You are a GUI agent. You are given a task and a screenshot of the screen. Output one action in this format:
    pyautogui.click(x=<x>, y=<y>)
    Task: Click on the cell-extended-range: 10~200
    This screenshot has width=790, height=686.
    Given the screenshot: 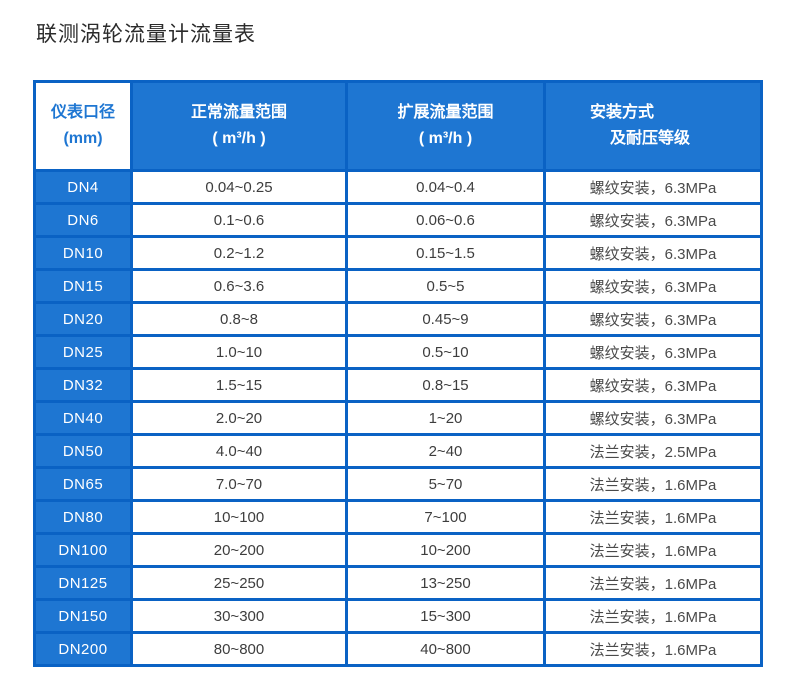 What is the action you would take?
    pyautogui.click(x=445, y=550)
    